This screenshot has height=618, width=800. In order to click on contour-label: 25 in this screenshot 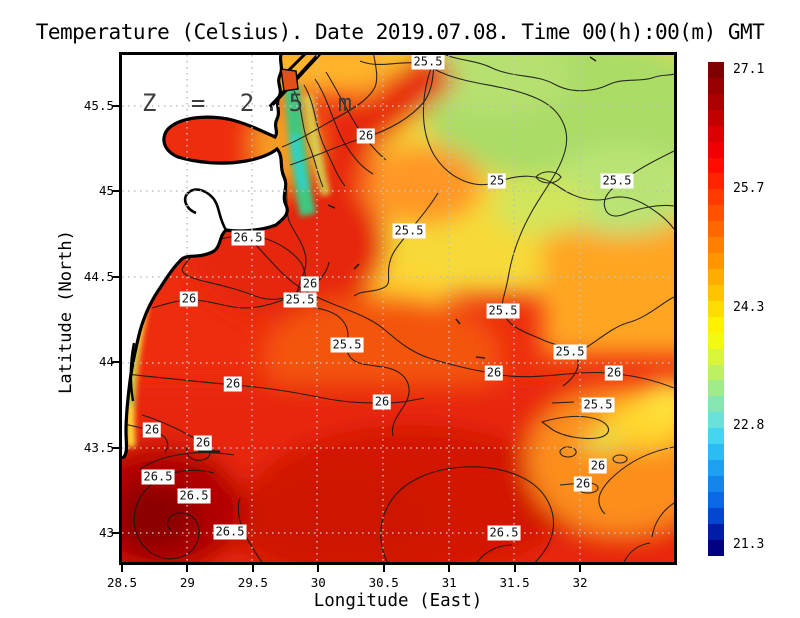, I will do `click(497, 181)`.